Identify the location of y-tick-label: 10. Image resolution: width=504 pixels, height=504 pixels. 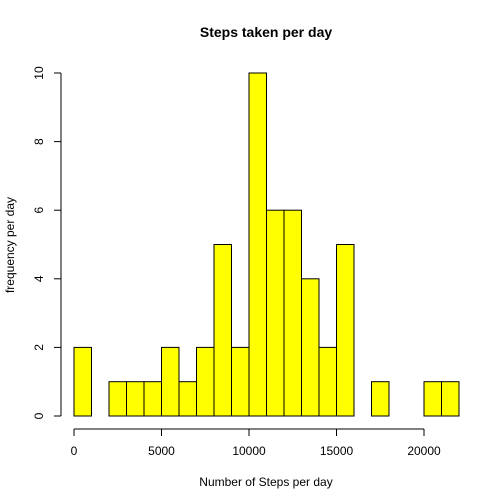
(39, 73).